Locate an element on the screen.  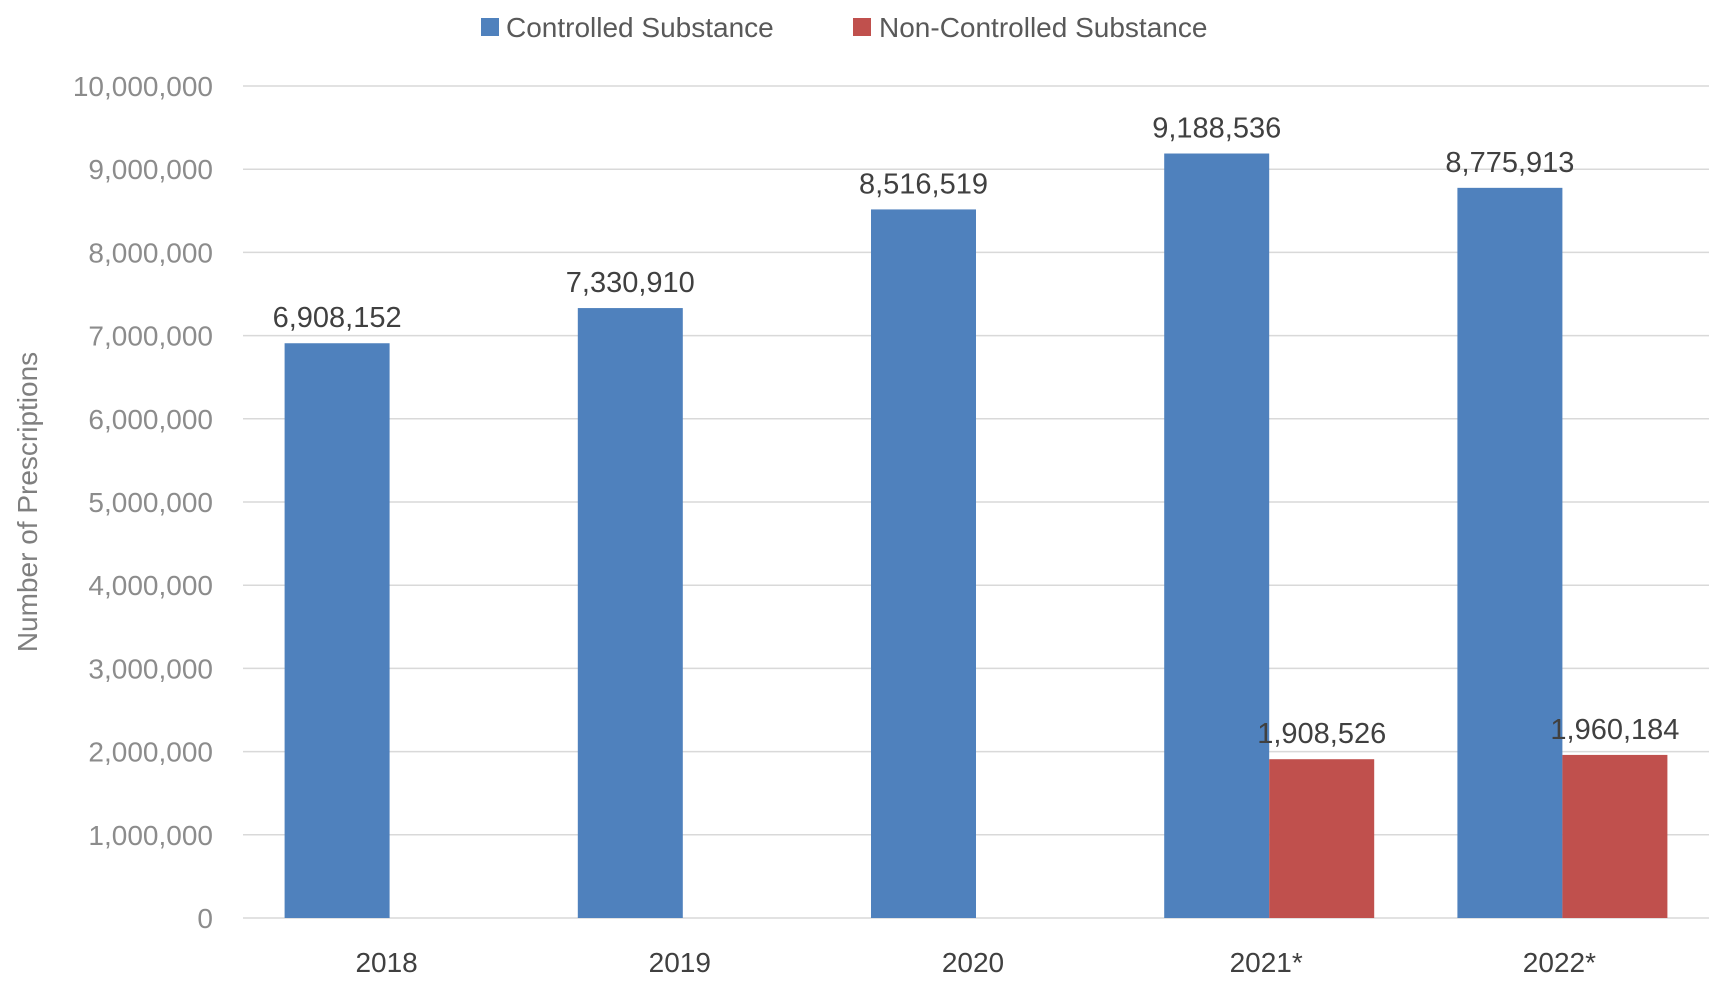
y-tick-label: 7,000,000 is located at coordinates (150, 336).